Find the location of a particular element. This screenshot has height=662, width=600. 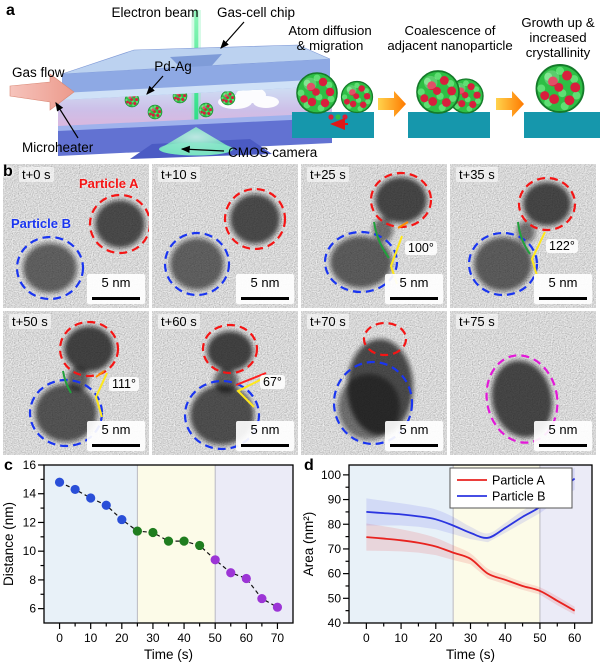

svg-text: 14 is located at coordinates (30, 494).